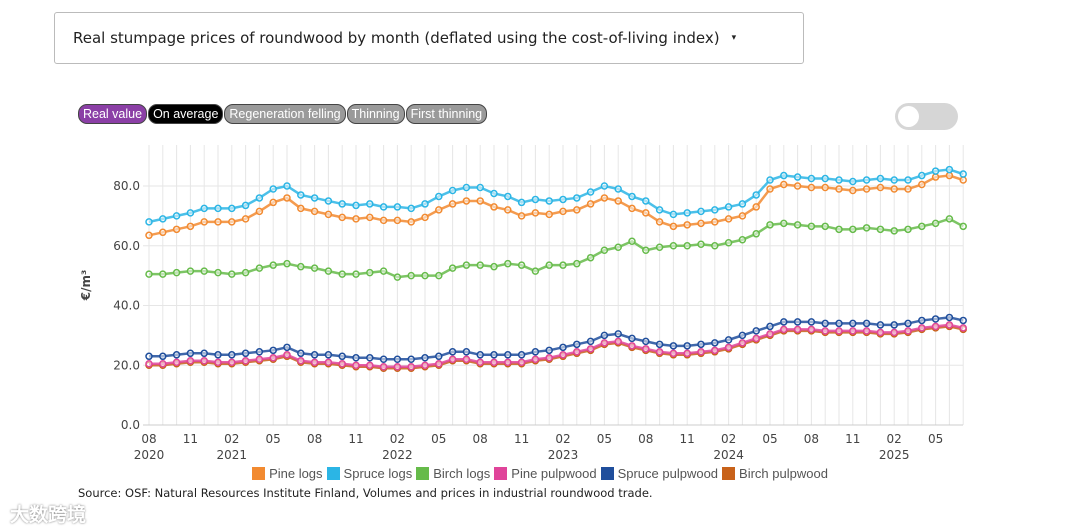  Describe the element at coordinates (130, 425) in the screenshot. I see `y-tick-label: 0.0` at that location.